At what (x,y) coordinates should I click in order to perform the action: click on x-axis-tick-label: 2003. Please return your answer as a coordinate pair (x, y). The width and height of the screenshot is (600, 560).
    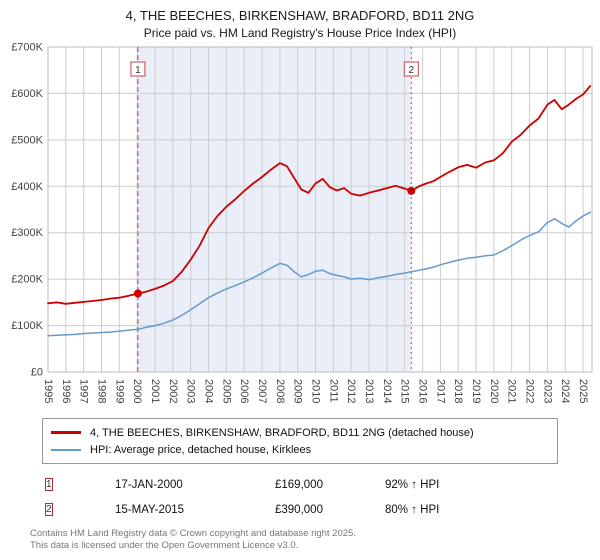
    Looking at the image, I should click on (191, 391).